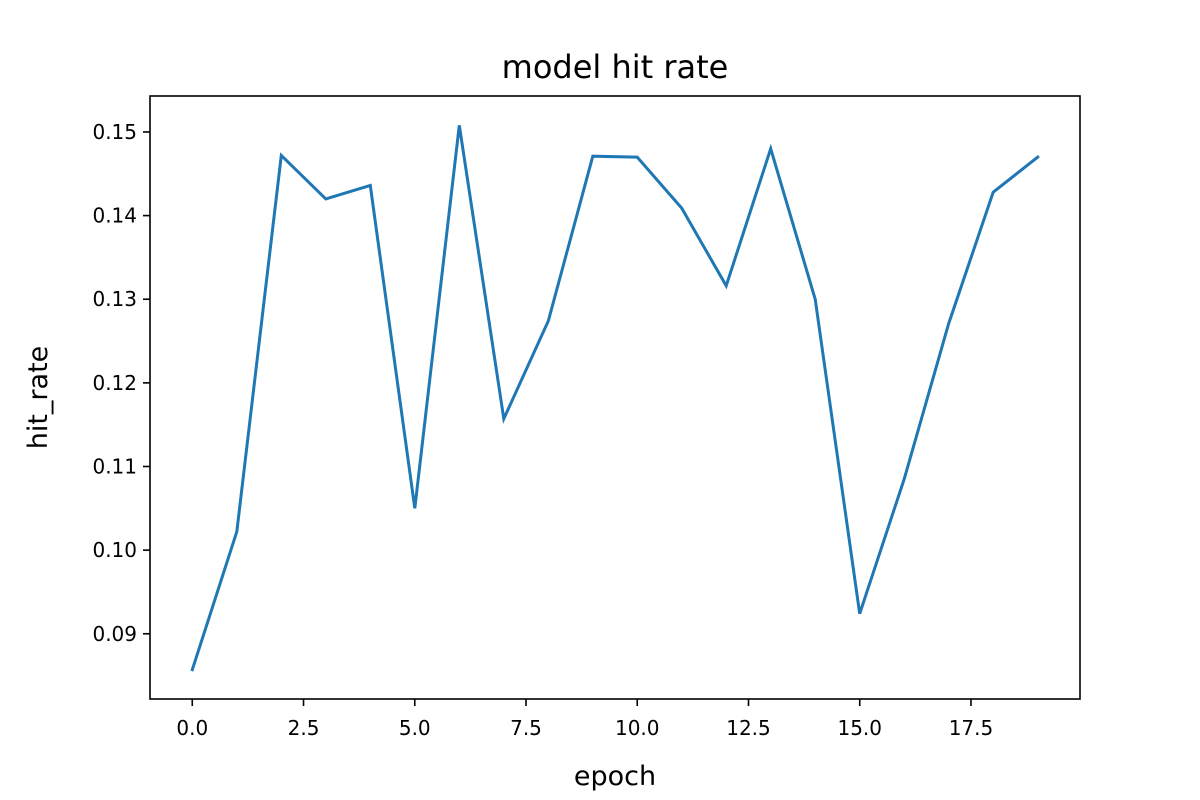  What do you see at coordinates (615, 776) in the screenshot?
I see `x-axis-title: epoch` at bounding box center [615, 776].